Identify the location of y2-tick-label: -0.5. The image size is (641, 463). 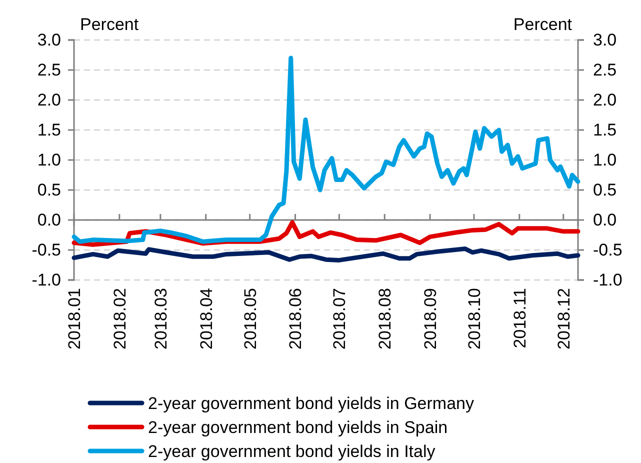
(607, 250).